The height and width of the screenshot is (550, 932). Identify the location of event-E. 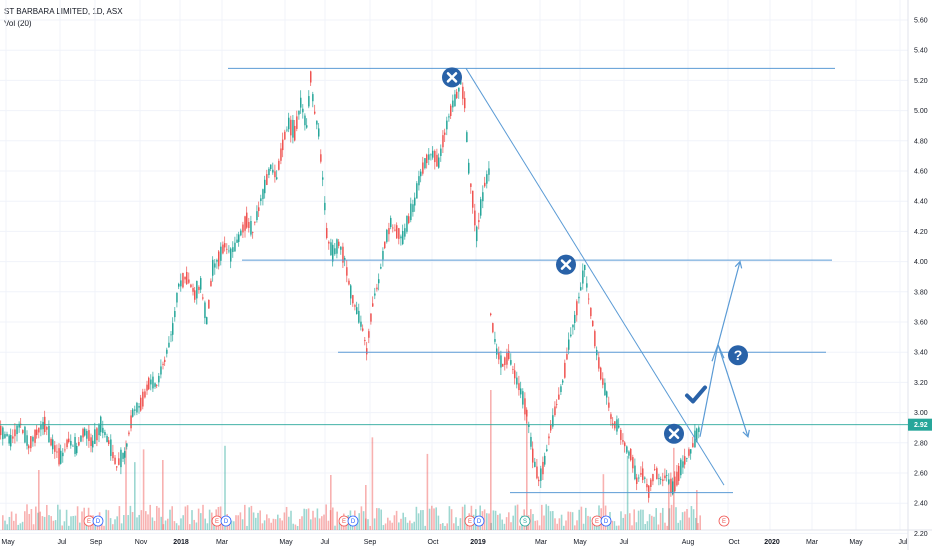
(724, 521).